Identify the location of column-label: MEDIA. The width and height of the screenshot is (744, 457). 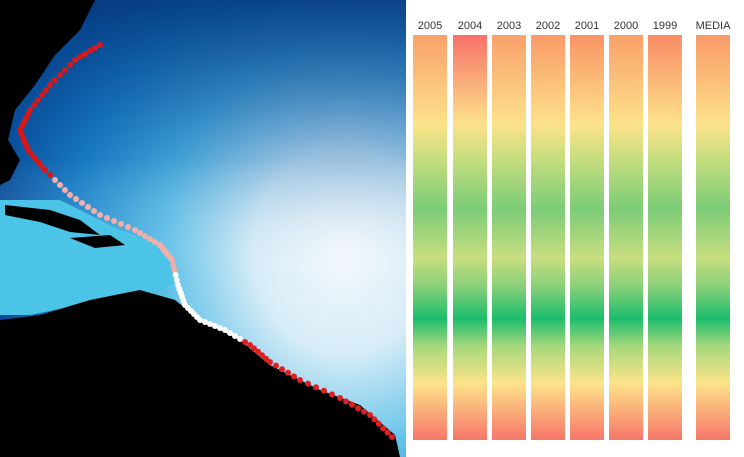
(713, 26).